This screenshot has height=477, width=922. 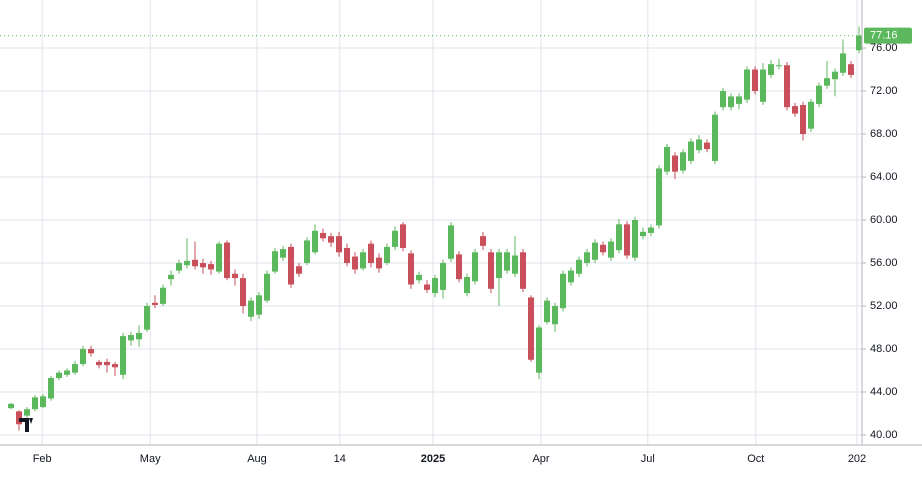 What do you see at coordinates (648, 459) in the screenshot?
I see `x-tick-label: Jul` at bounding box center [648, 459].